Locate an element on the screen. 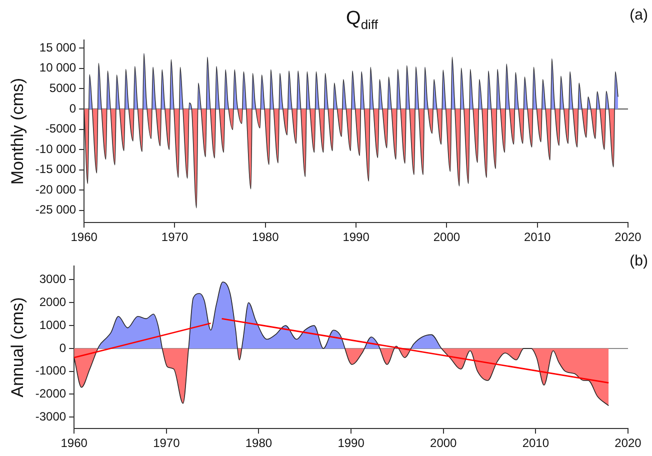  text: (a) is located at coordinates (639, 15).